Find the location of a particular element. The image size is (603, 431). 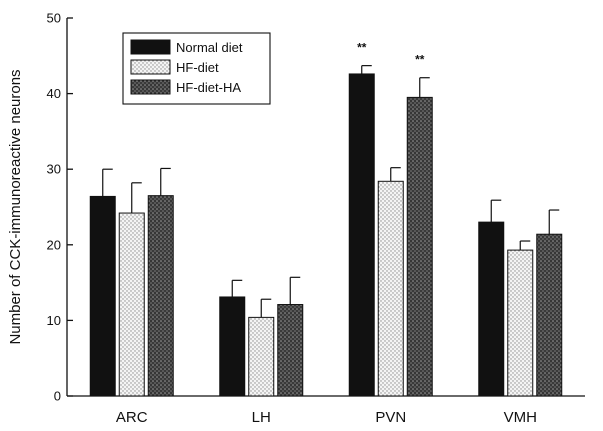

y-tick-label: 20 is located at coordinates (54, 244).